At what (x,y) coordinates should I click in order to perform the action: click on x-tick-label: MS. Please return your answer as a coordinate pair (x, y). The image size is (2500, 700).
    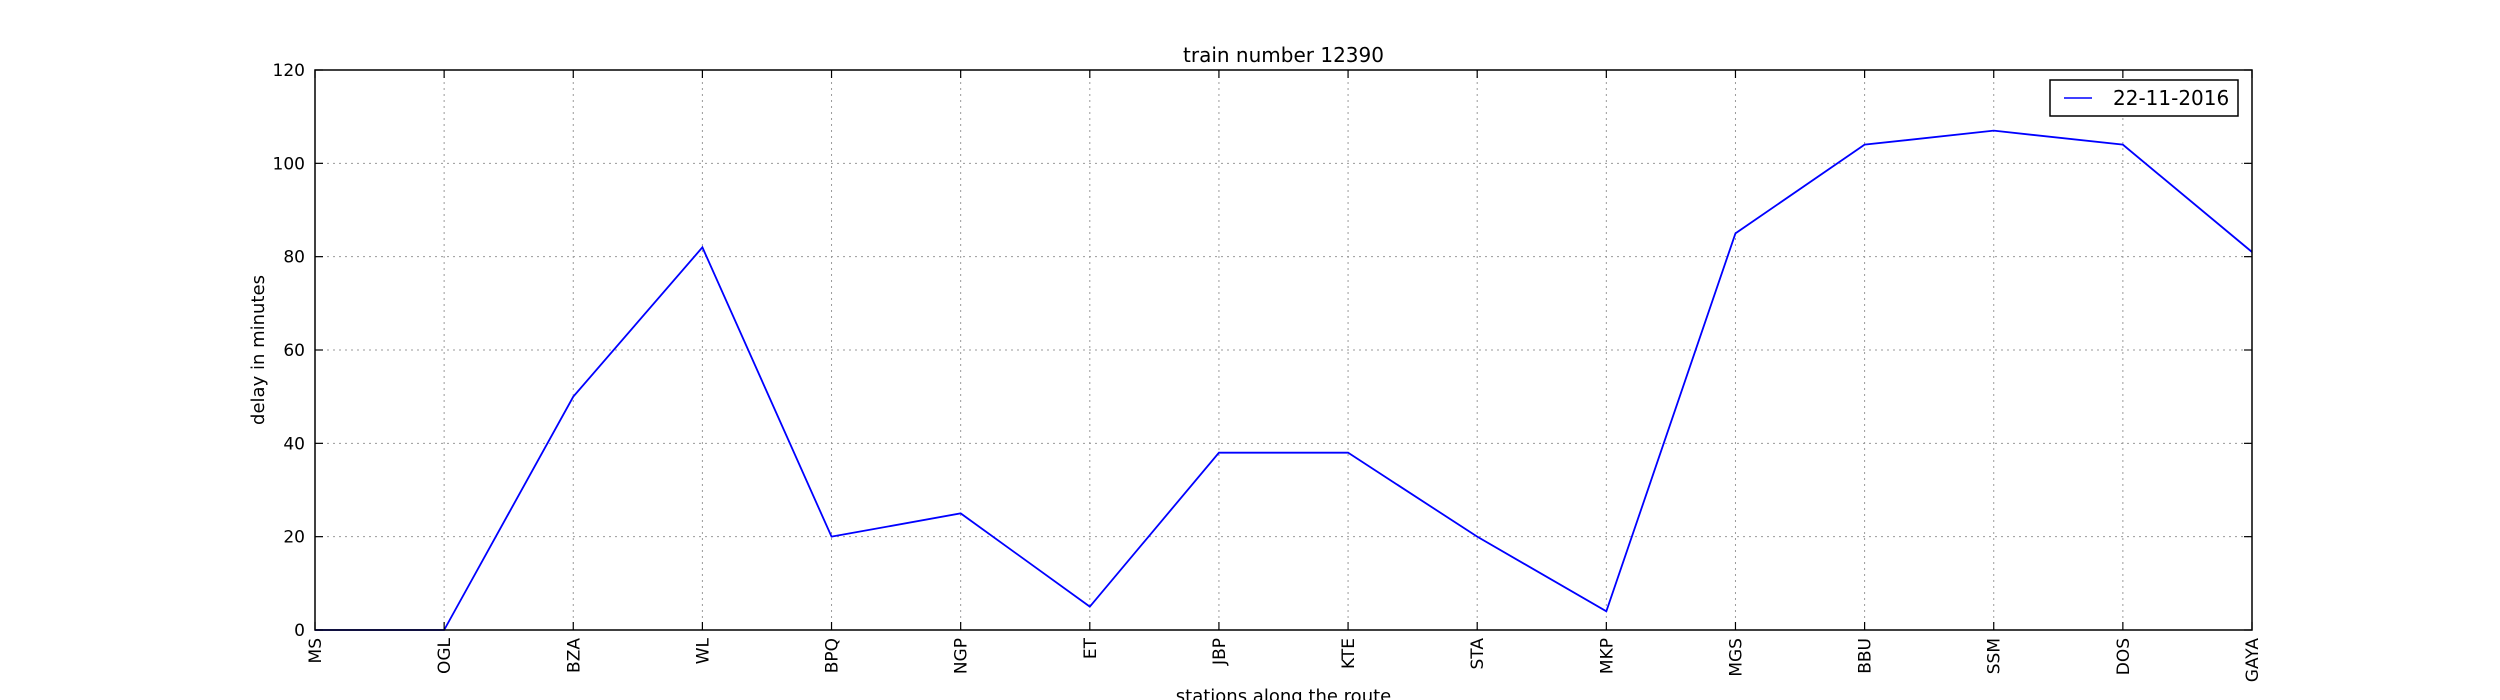
    Looking at the image, I should click on (316, 650).